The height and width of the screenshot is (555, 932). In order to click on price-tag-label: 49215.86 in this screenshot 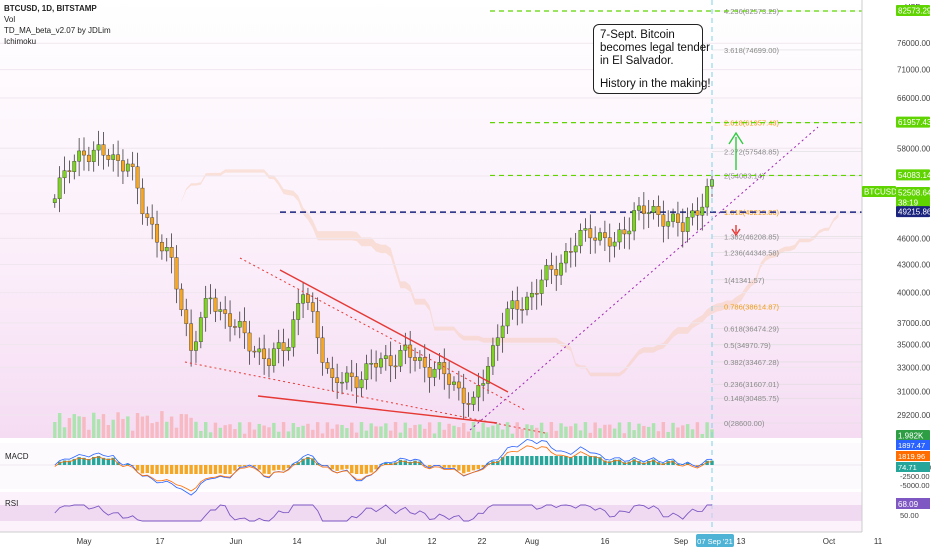, I will do `click(915, 212)`.